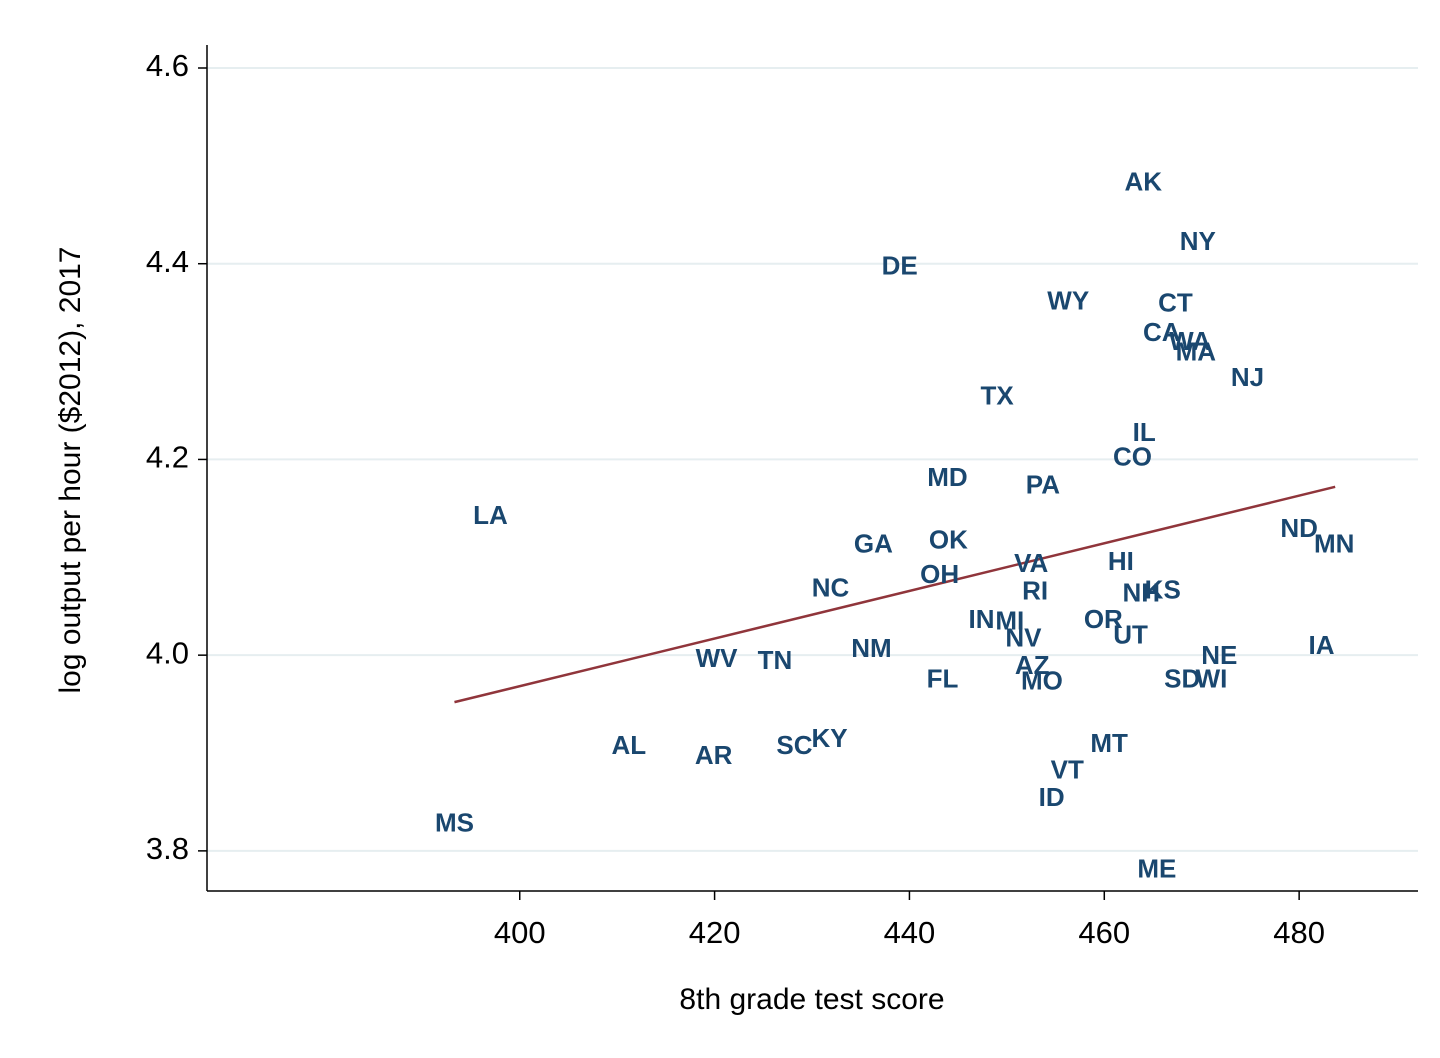 Image resolution: width=1440 pixels, height=1058 pixels. What do you see at coordinates (1103, 619) in the screenshot?
I see `point-label: OR` at bounding box center [1103, 619].